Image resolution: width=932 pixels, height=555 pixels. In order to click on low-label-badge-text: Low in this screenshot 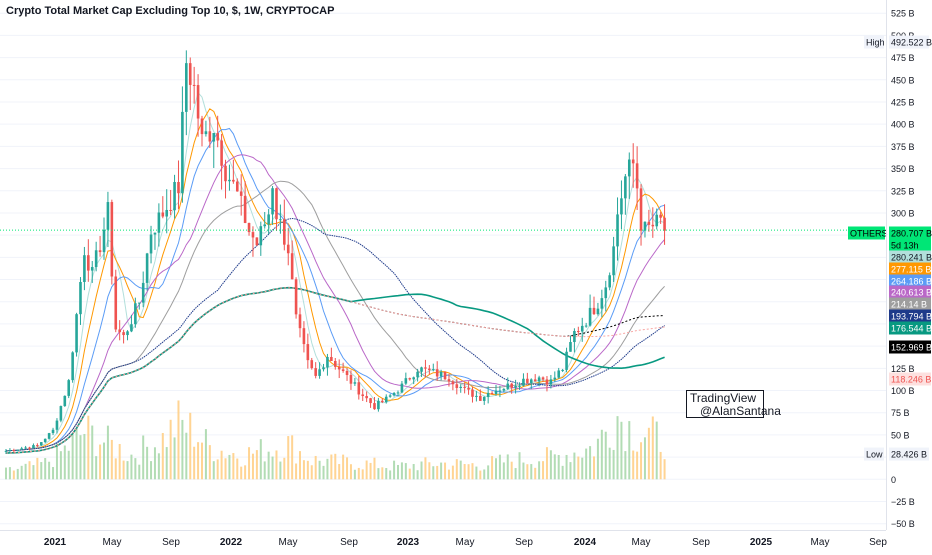, I will do `click(874, 455)`.